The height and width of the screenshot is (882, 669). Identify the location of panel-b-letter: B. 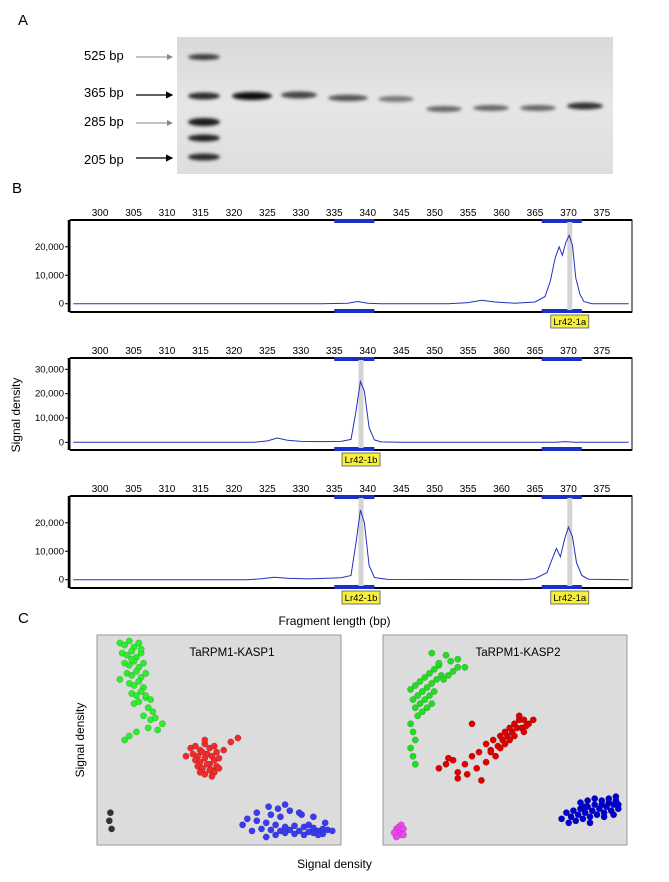
(17, 188).